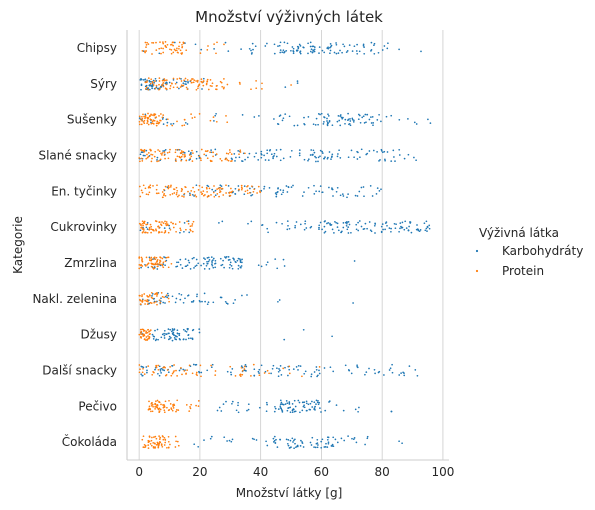  I want to click on x-tick-label: 40, so click(260, 472).